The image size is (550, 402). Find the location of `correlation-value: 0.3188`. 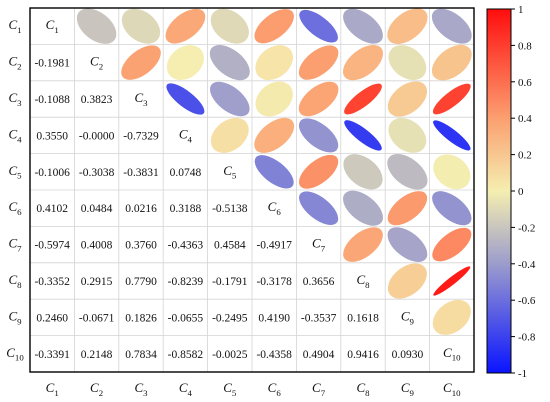

correlation-value: 0.3188 is located at coordinates (186, 209).